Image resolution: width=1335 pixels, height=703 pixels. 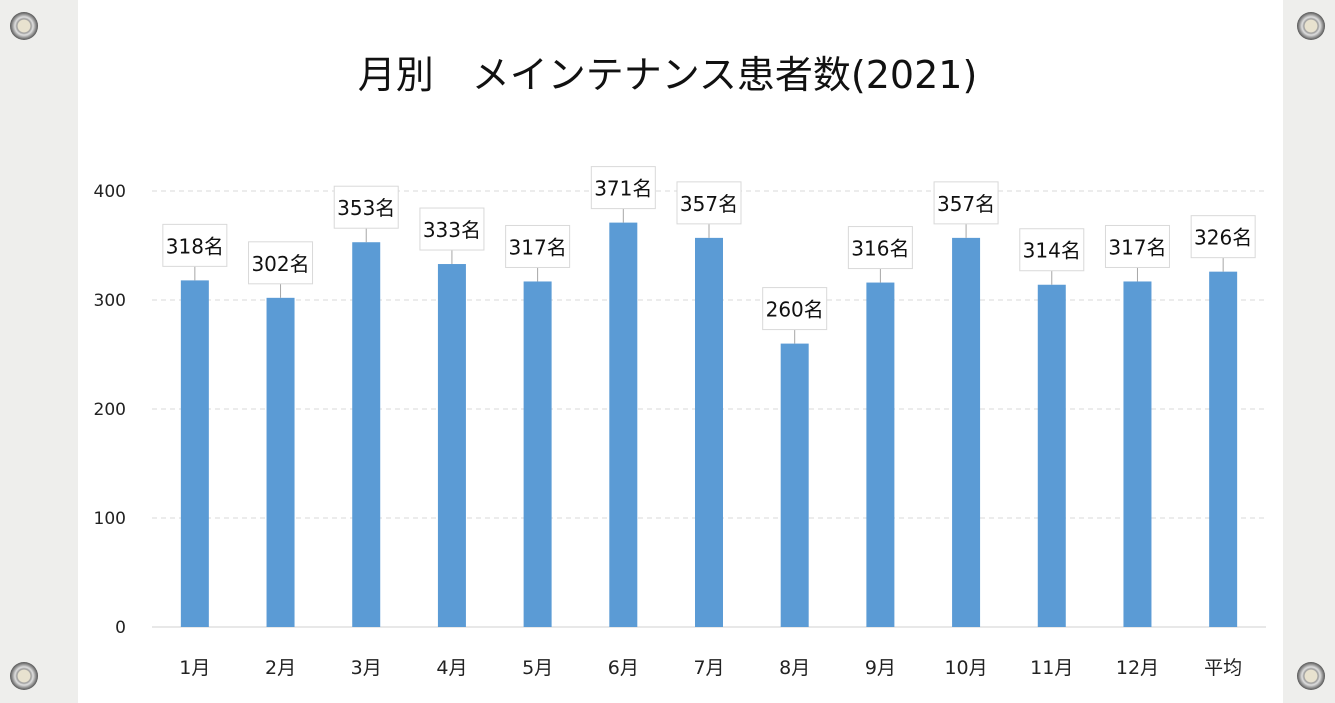 I want to click on x-tick-label: 10月, so click(x=965, y=668).